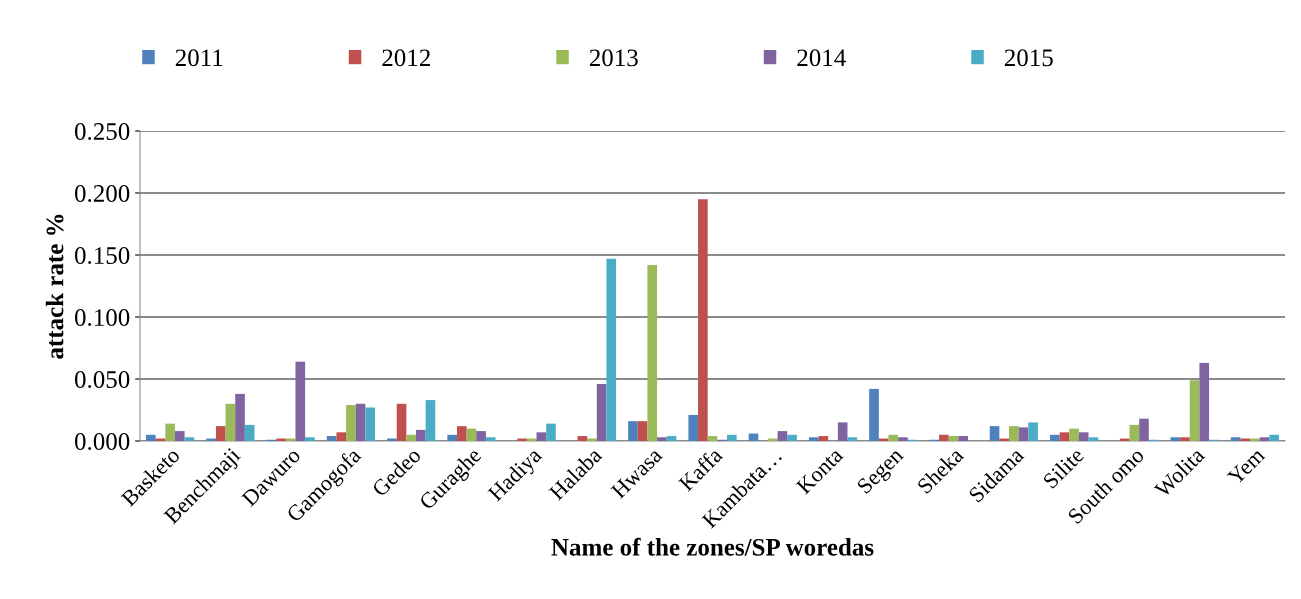  I want to click on y-tick-label: 0.100, so click(102, 318).